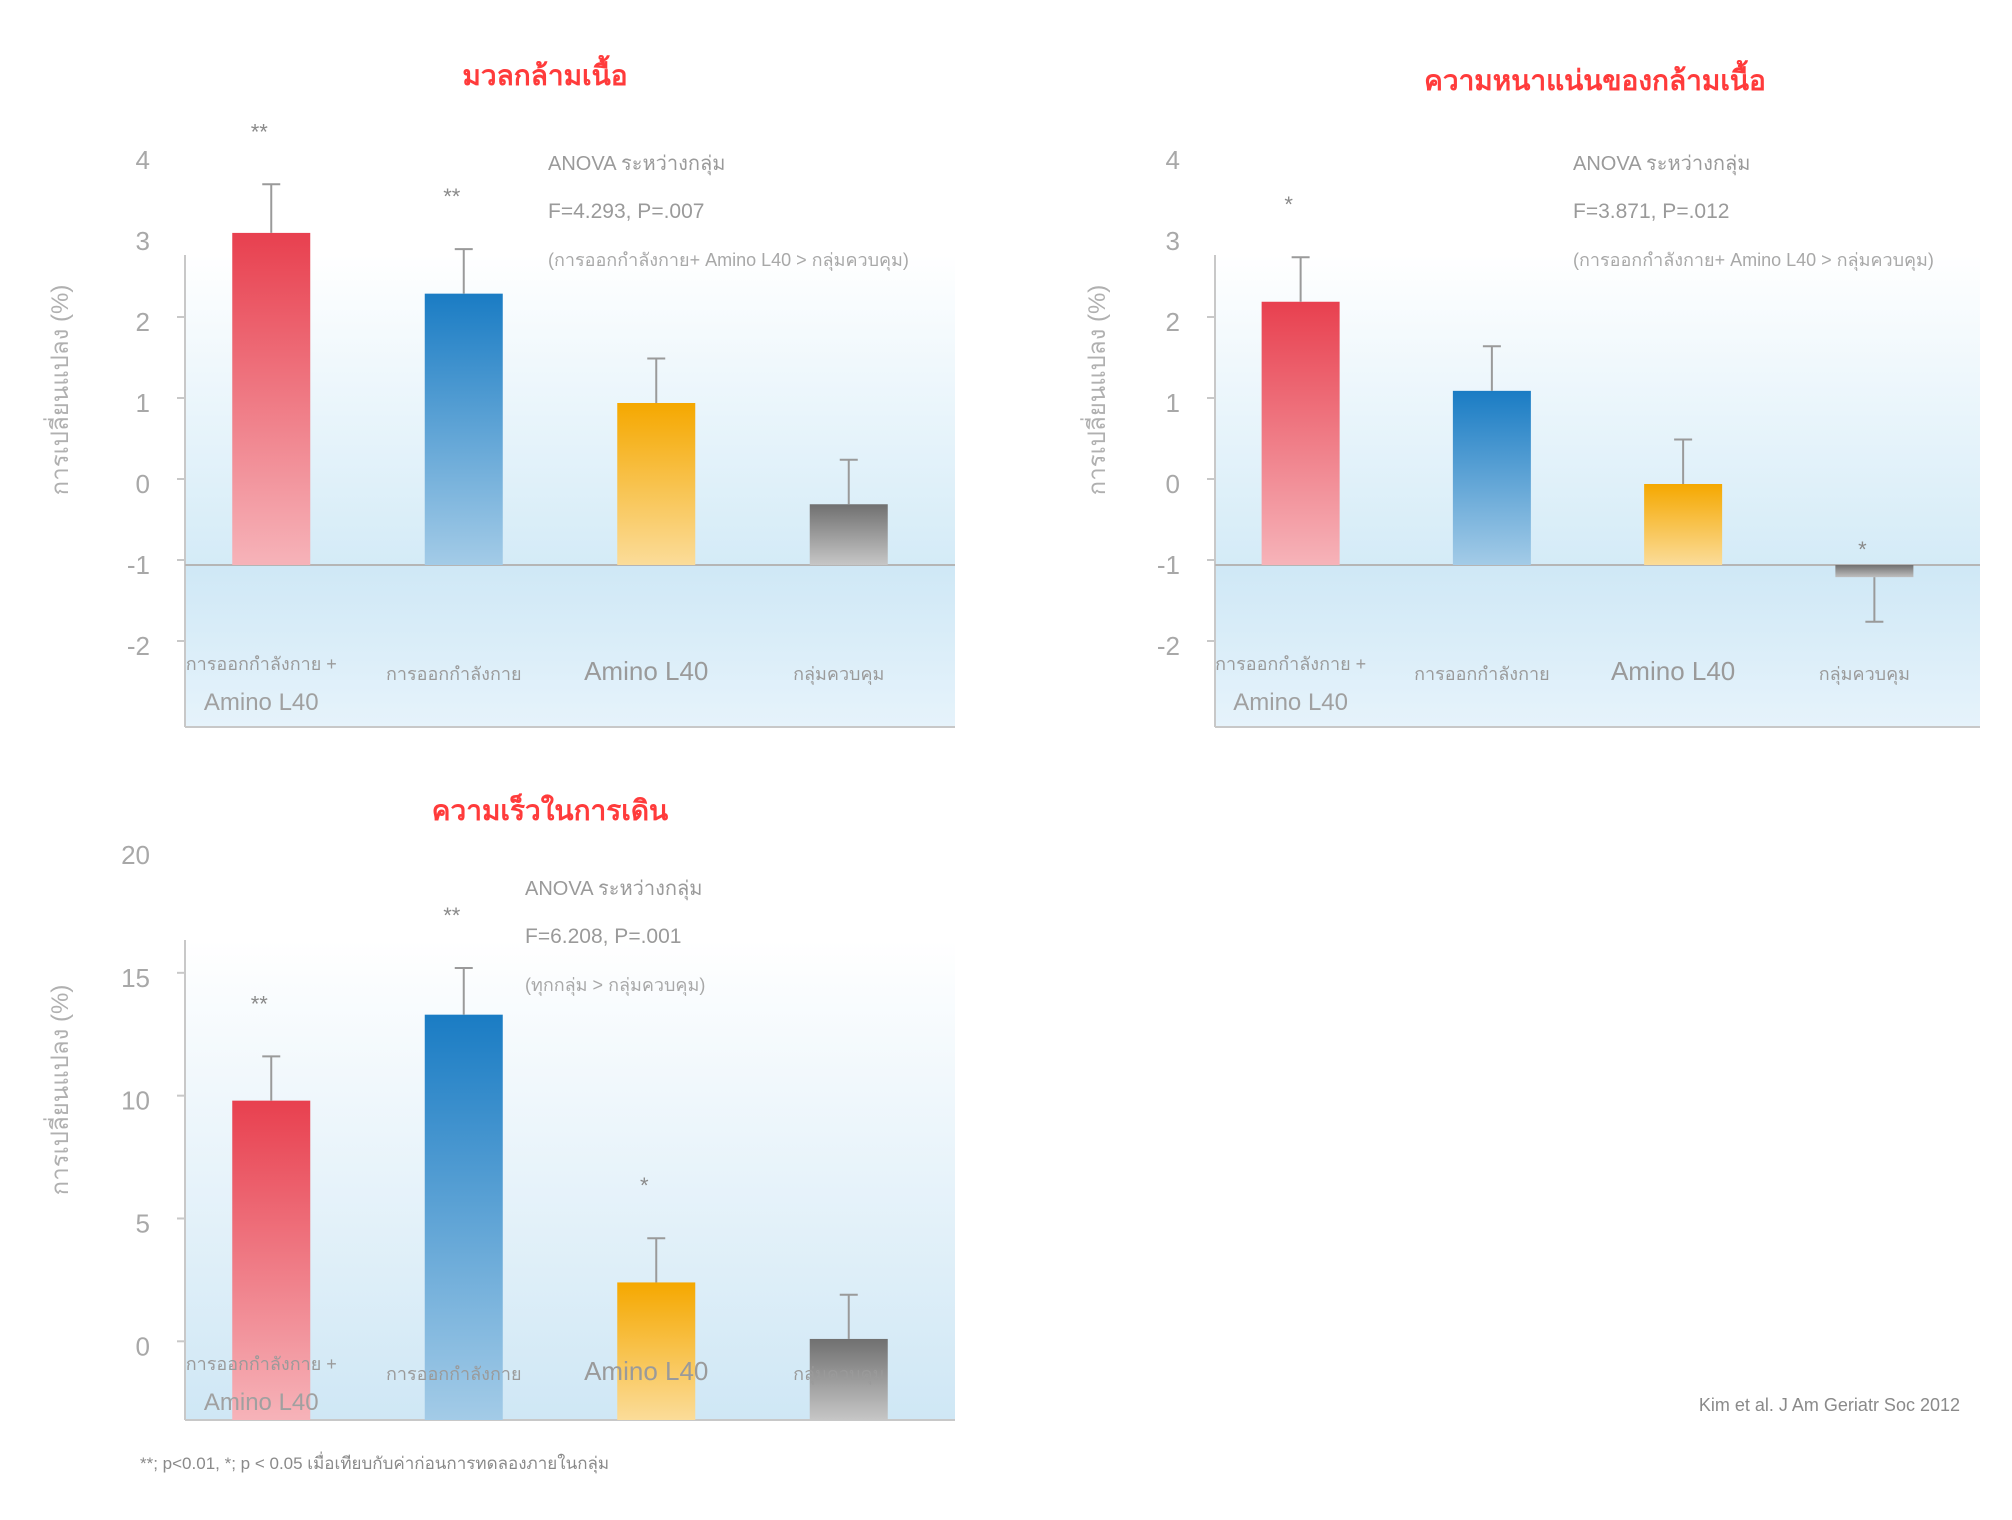 The width and height of the screenshot is (2012, 1520). I want to click on chart-title: ความหนาแน่นของกล้ามเนื้อ, so click(1595, 77).